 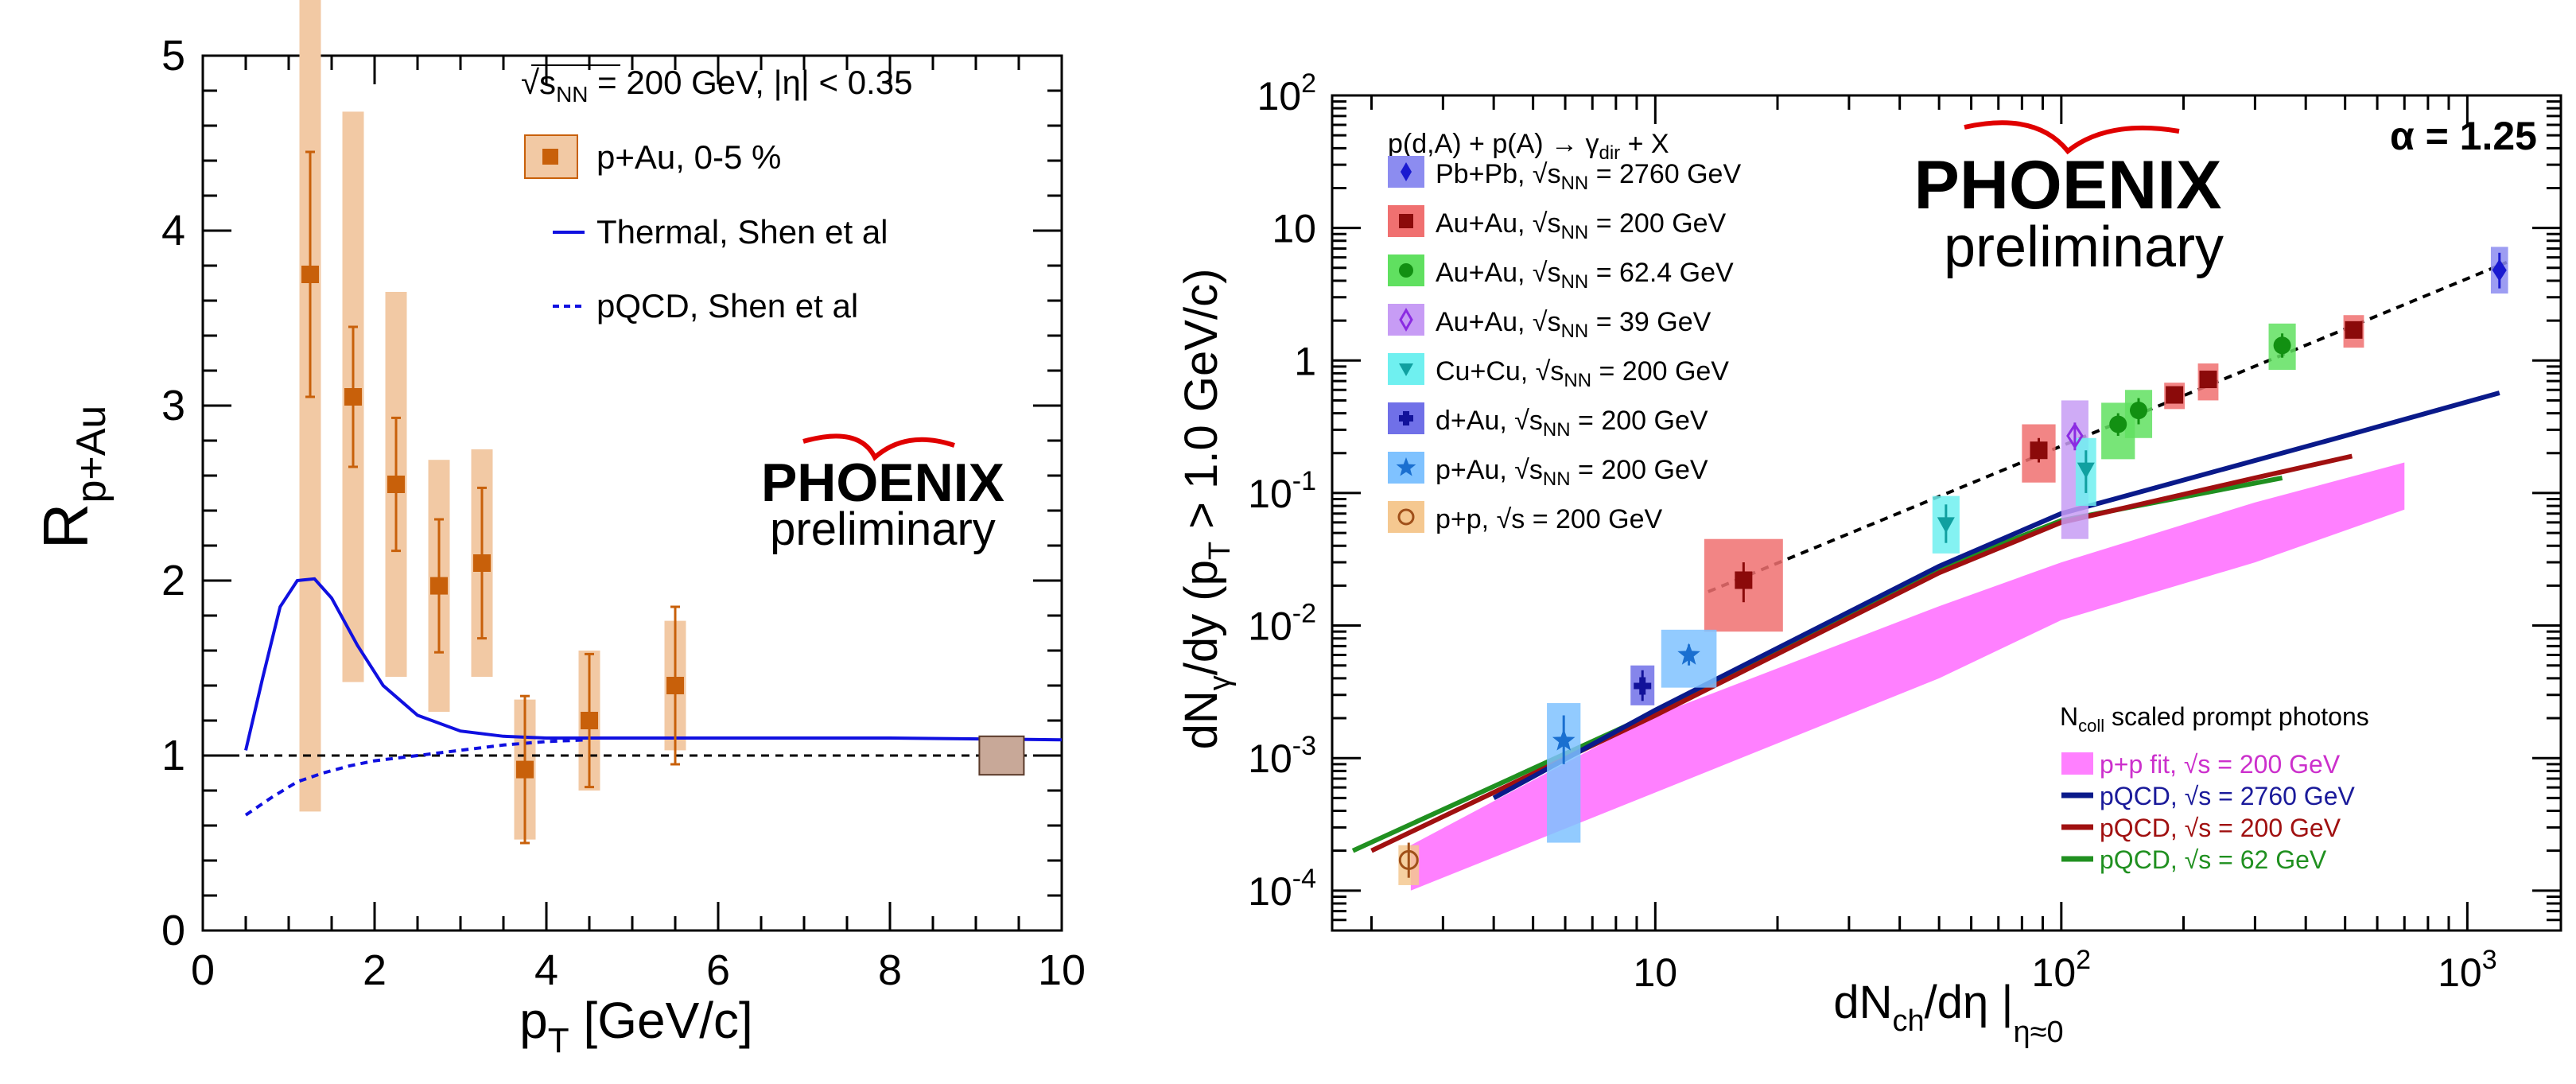 I want to click on x-tick-label: 10², so click(x=2062, y=970).